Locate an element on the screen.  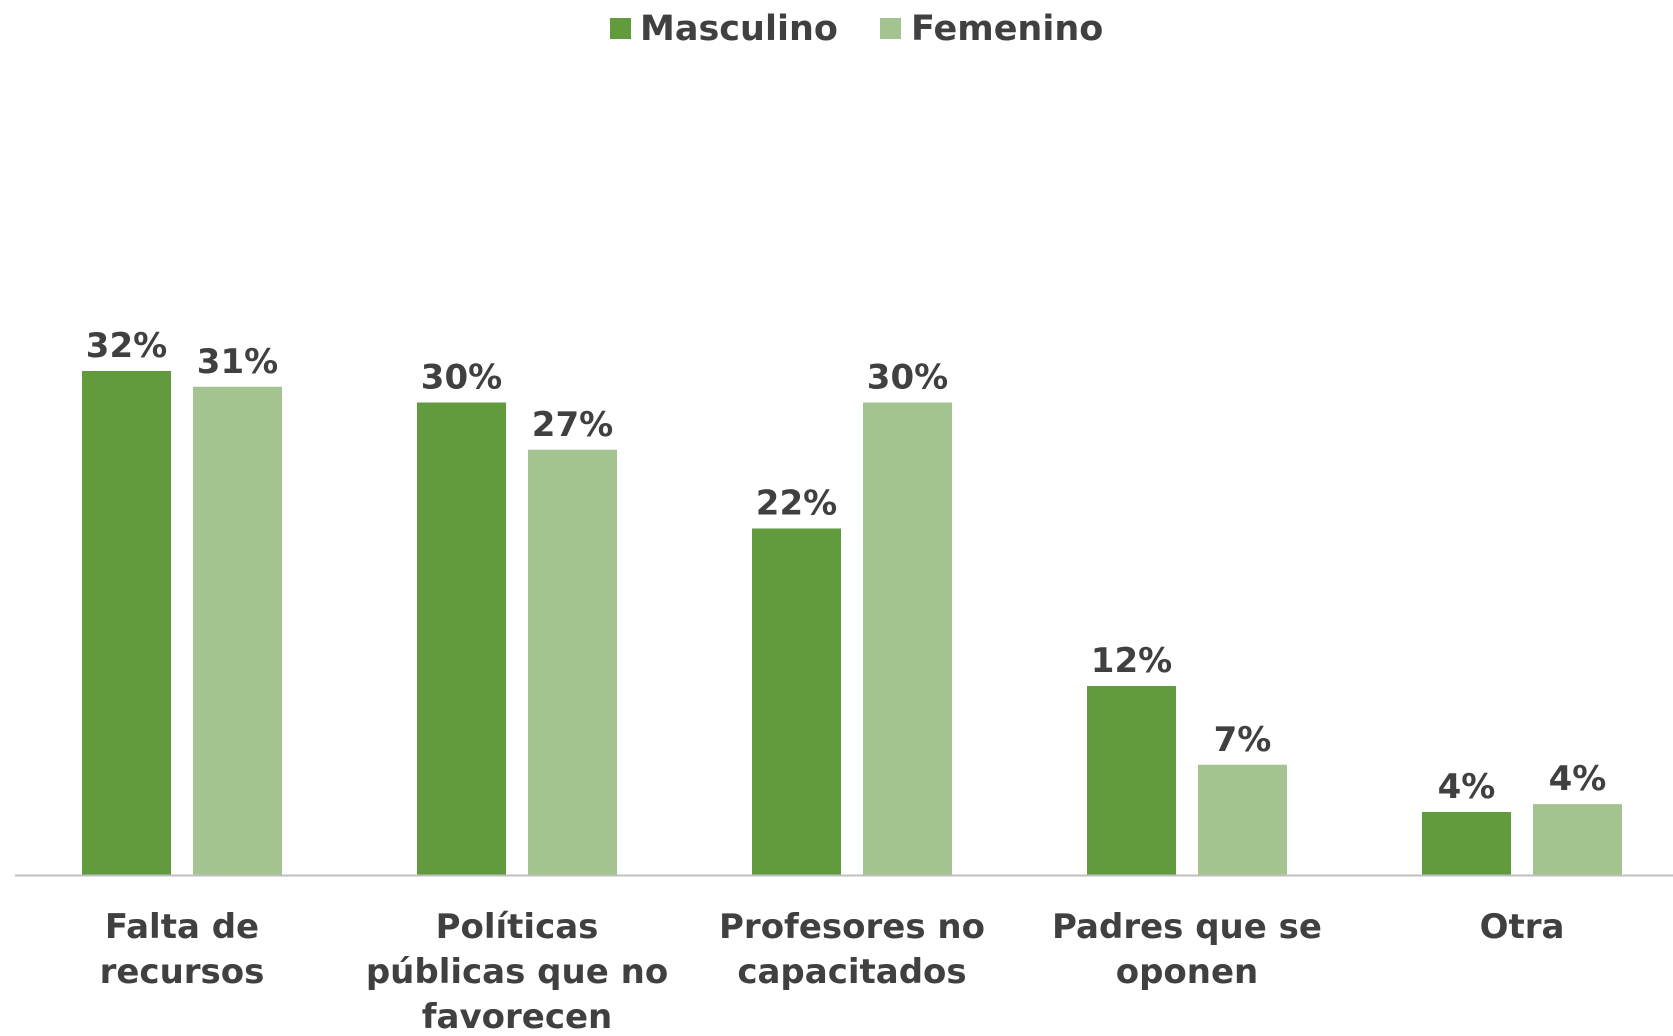
value-label-femenino-4: 7% is located at coordinates (1243, 740).